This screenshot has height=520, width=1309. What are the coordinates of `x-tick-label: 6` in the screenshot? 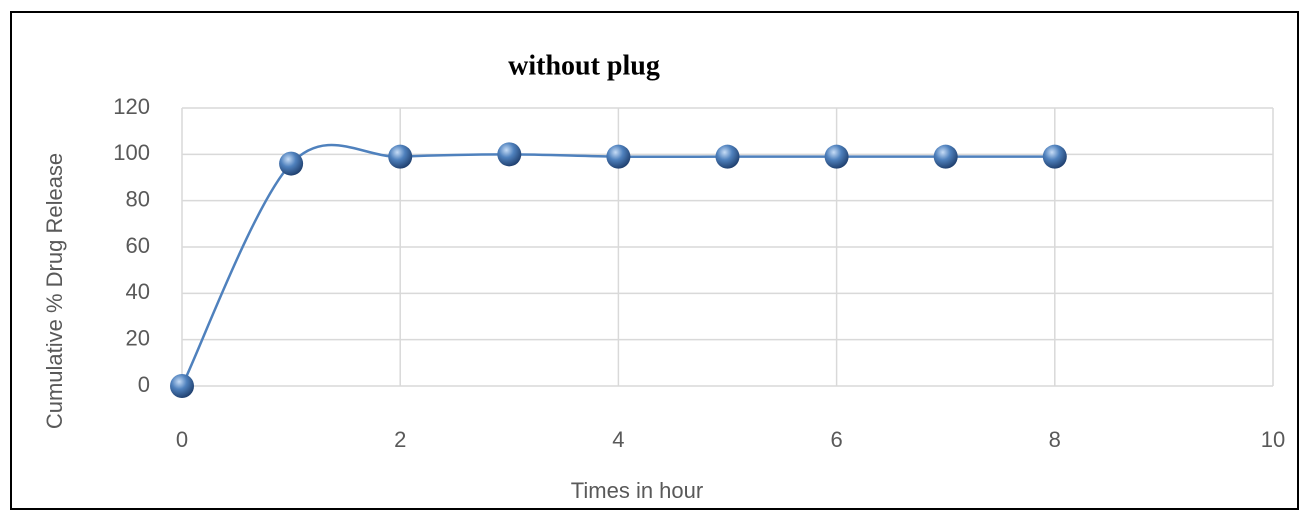 It's located at (836, 439).